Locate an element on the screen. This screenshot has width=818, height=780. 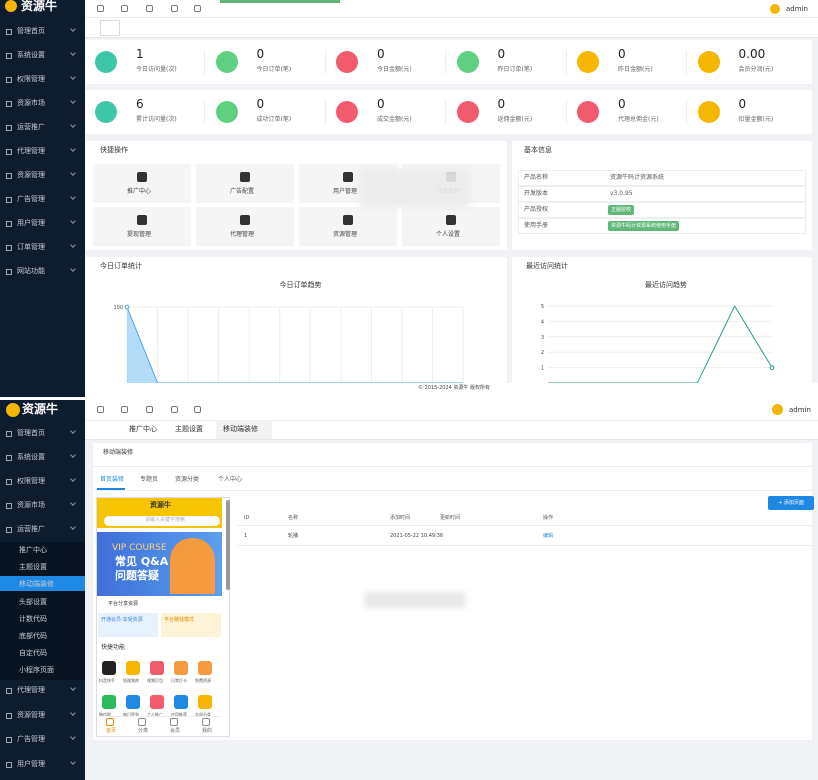
active-tab is located at coordinates (244, 430).